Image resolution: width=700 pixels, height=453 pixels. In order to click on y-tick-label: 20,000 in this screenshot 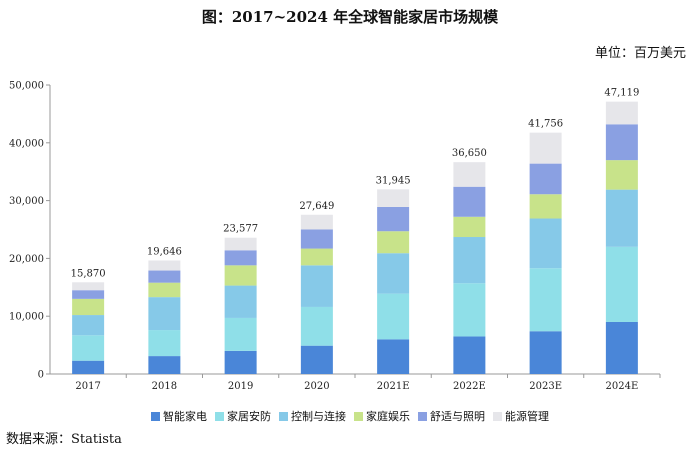, I will do `click(26, 259)`.